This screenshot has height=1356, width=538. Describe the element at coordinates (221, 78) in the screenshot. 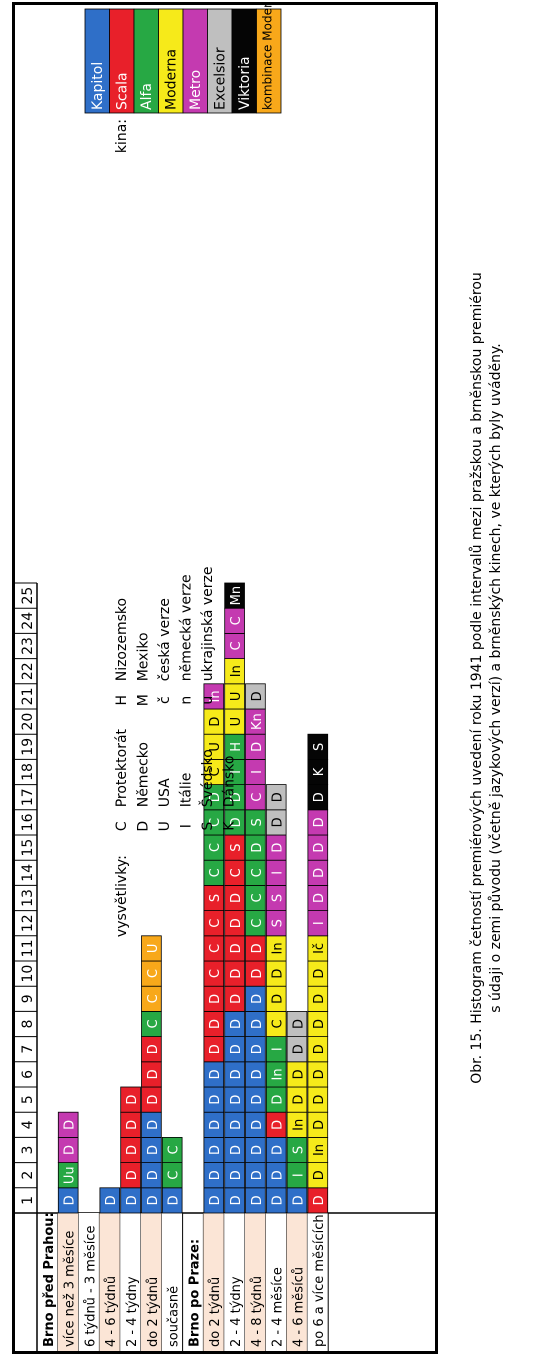

I see `legend-label: Excelsior` at that location.